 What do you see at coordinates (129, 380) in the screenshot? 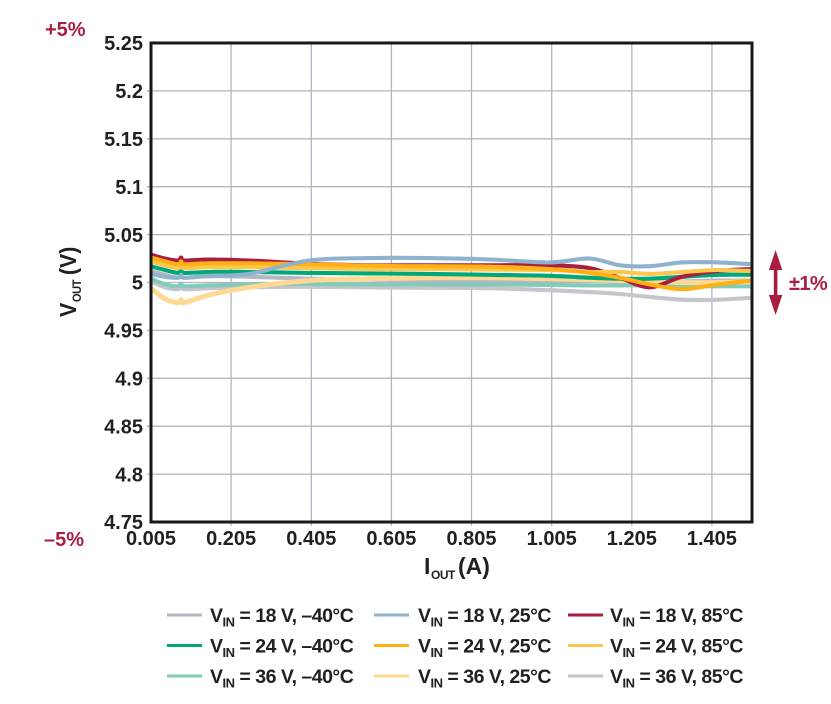
I see `svg-text: 4.9` at bounding box center [129, 380].